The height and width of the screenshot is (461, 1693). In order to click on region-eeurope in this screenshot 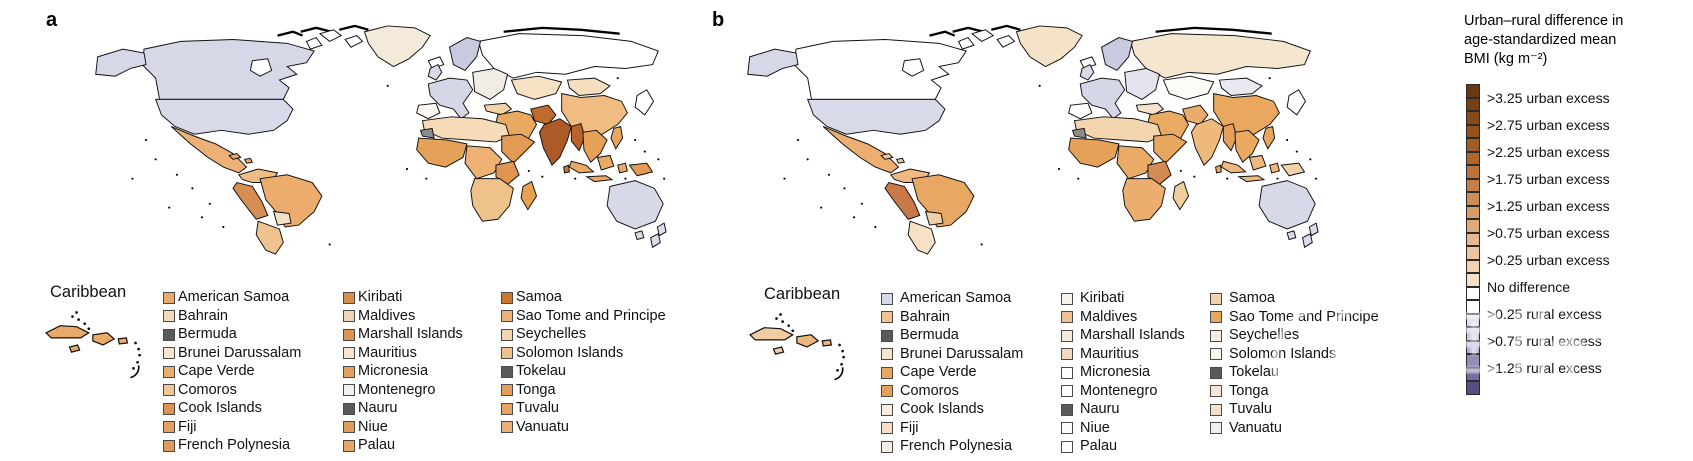, I will do `click(1142, 83)`.